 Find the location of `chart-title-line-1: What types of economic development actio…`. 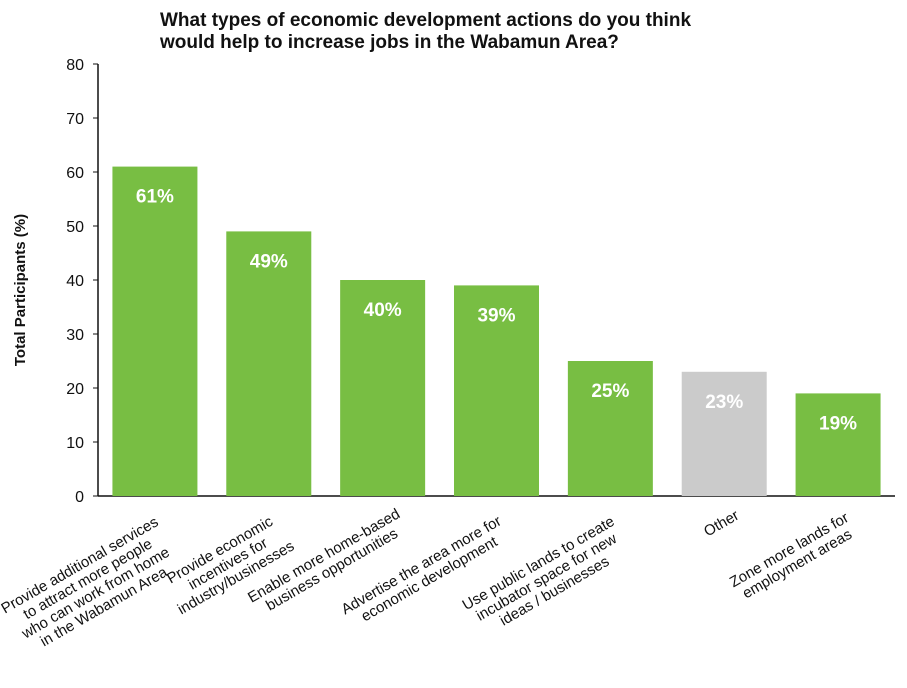

chart-title-line-1: What types of economic development actio… is located at coordinates (426, 20).